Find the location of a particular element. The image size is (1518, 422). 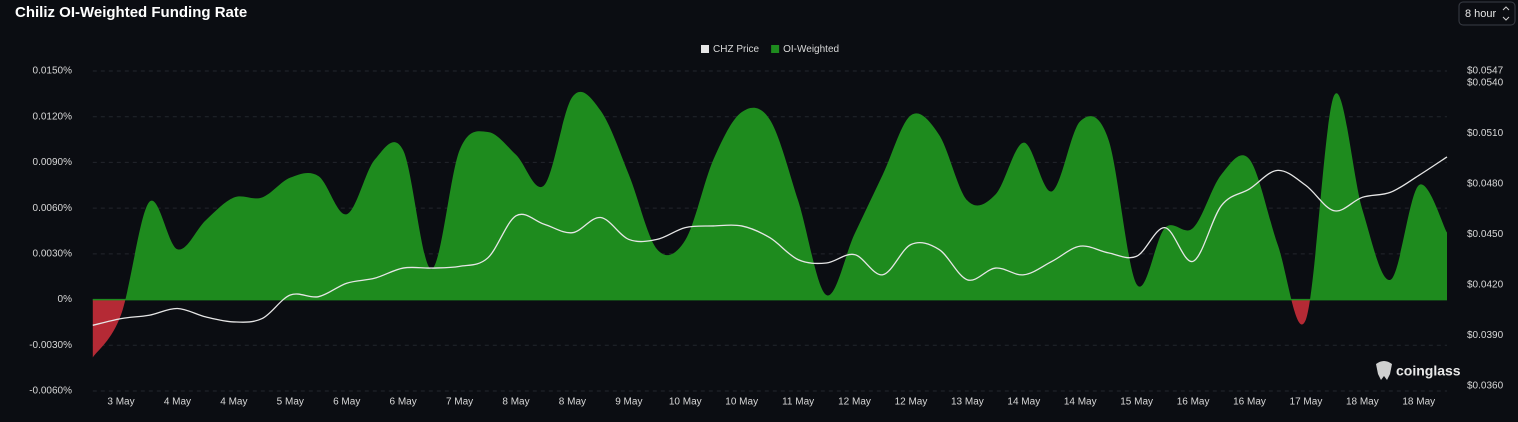

y-tick-label: -0.0060% is located at coordinates (50, 391).